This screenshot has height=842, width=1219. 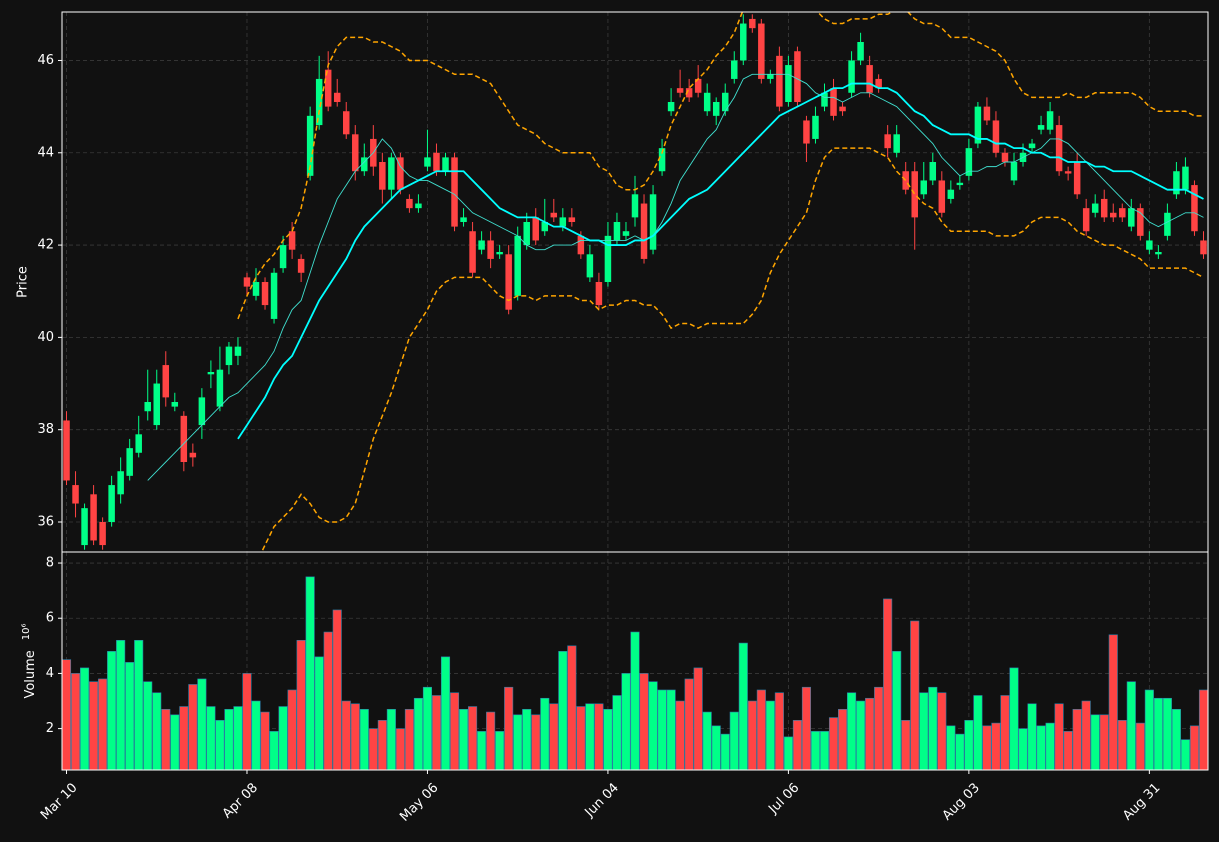 What do you see at coordinates (23, 282) in the screenshot?
I see `y-axis-label: Price` at bounding box center [23, 282].